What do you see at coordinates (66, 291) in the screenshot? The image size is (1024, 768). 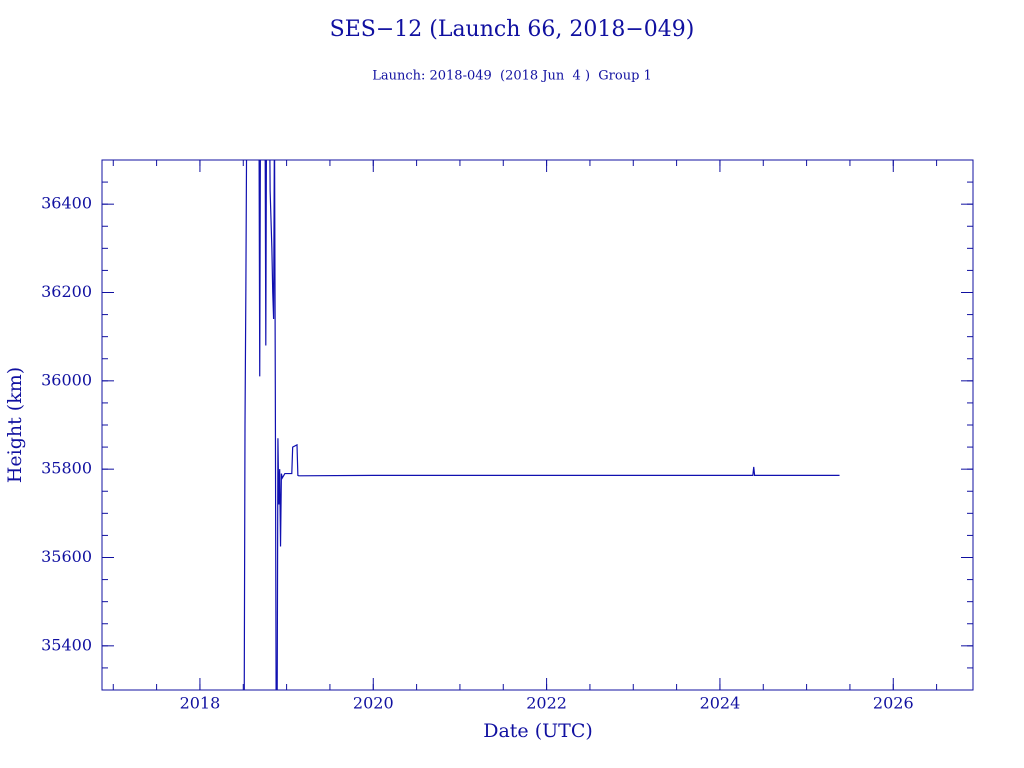 I see `y-tick-label: 36200` at bounding box center [66, 291].